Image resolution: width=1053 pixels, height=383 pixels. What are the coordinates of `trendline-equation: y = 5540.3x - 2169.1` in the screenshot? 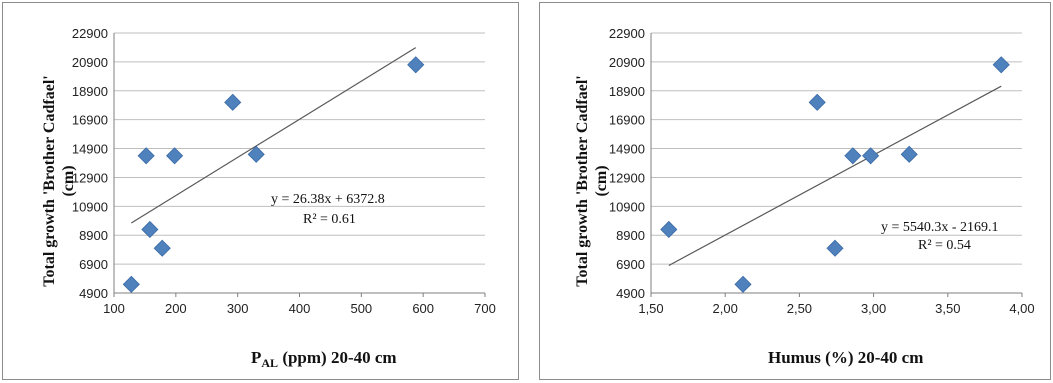 It's located at (940, 227).